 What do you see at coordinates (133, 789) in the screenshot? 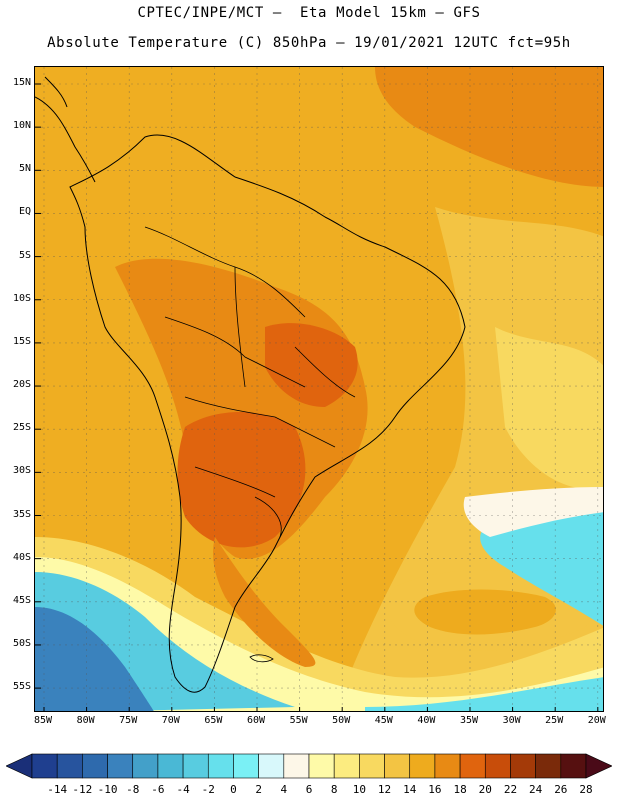
I see `colorbar-label: -8` at bounding box center [133, 789].